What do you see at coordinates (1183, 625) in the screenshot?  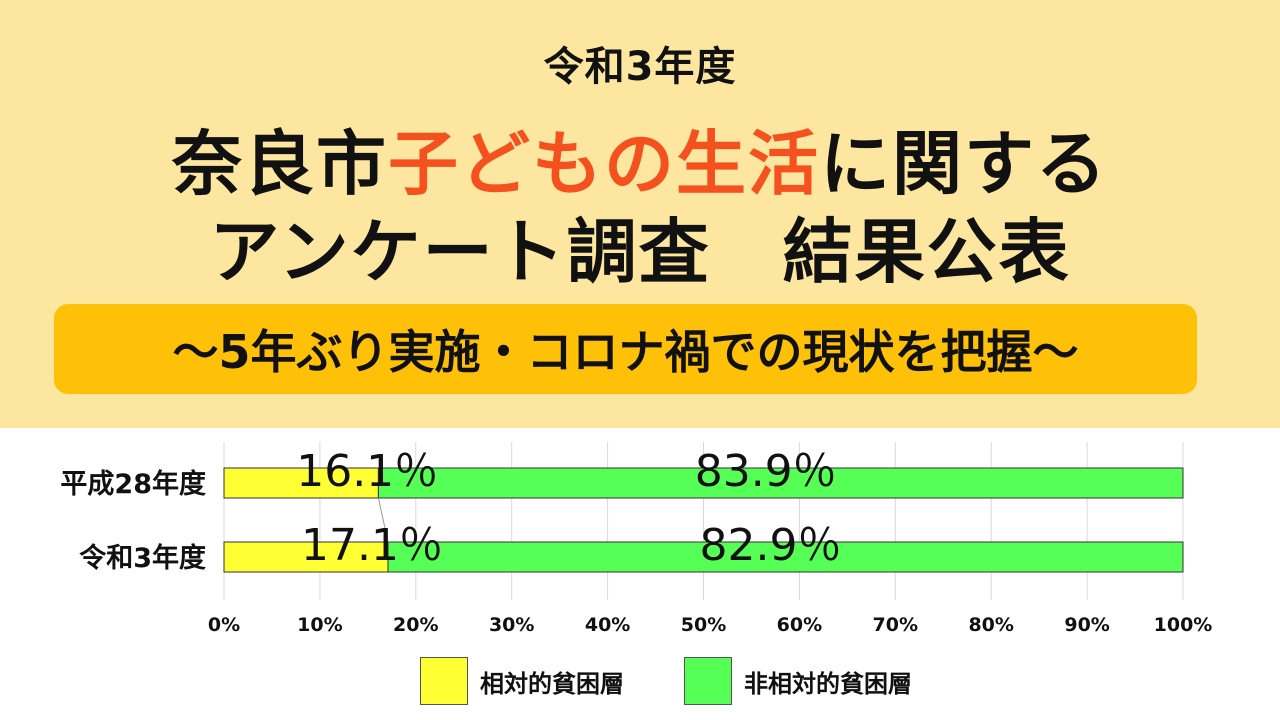 I see `x-tick-label-10: 100%` at bounding box center [1183, 625].